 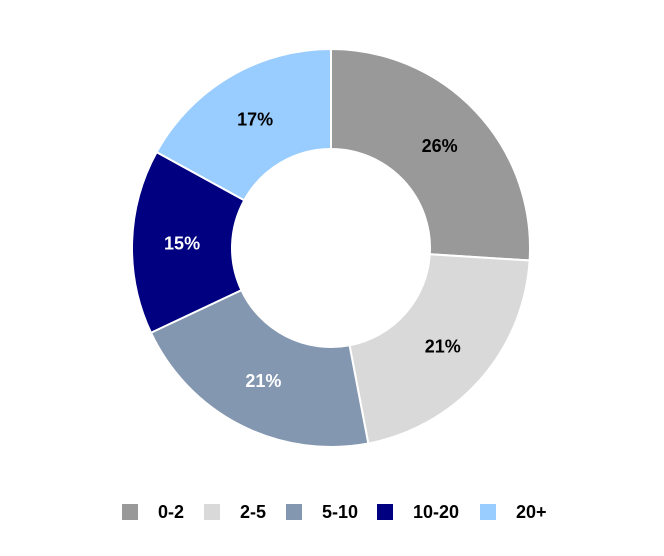 I want to click on legend-label-20+: 20+, so click(x=531, y=512).